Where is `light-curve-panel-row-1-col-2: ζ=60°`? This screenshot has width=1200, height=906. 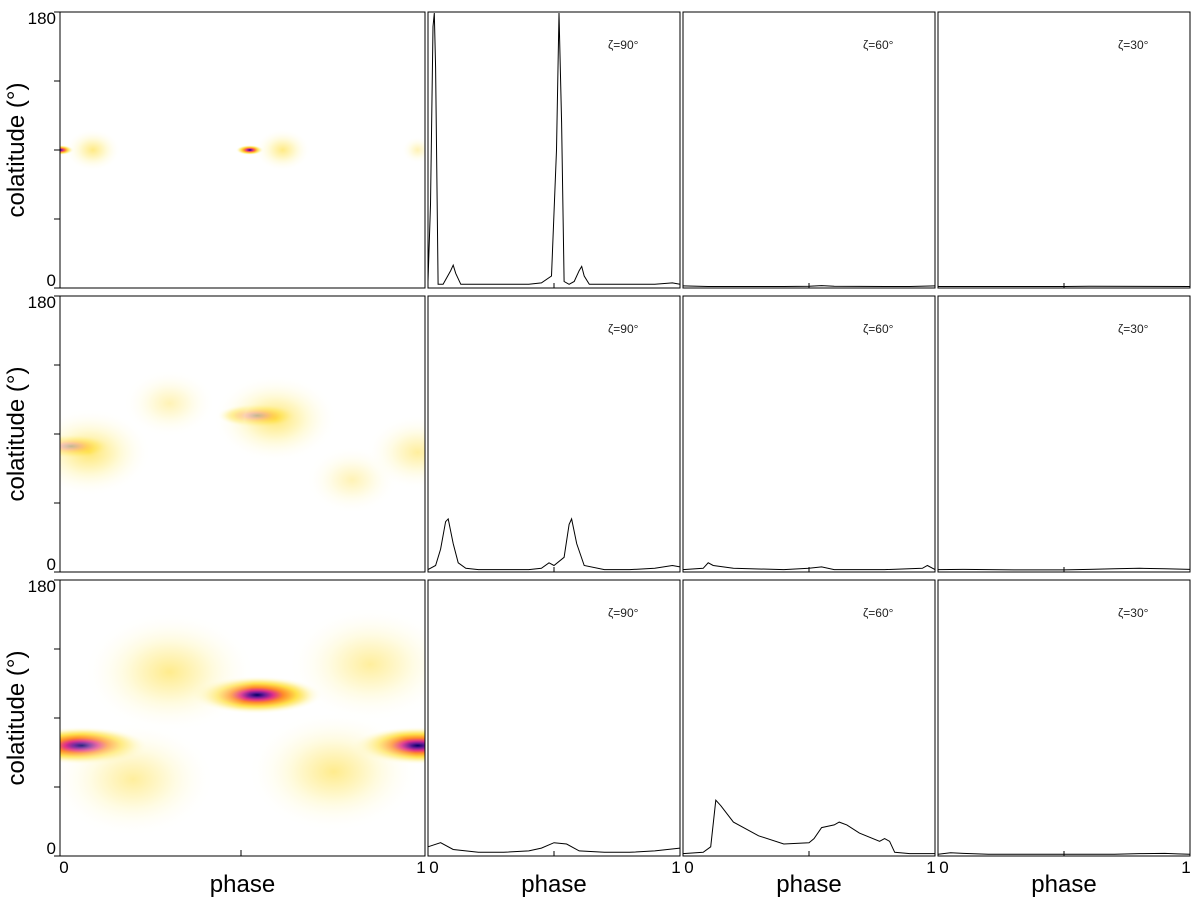
light-curve-panel-row-1-col-2: ζ=60° is located at coordinates (809, 150).